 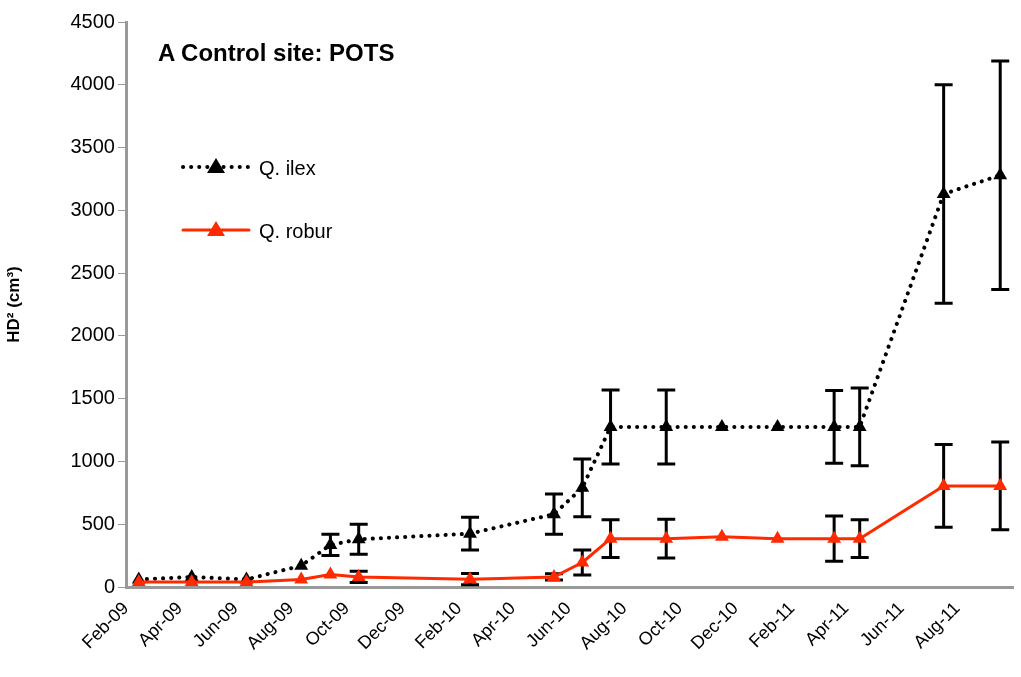 I want to click on y-tick-label: 4500, so click(x=92, y=20).